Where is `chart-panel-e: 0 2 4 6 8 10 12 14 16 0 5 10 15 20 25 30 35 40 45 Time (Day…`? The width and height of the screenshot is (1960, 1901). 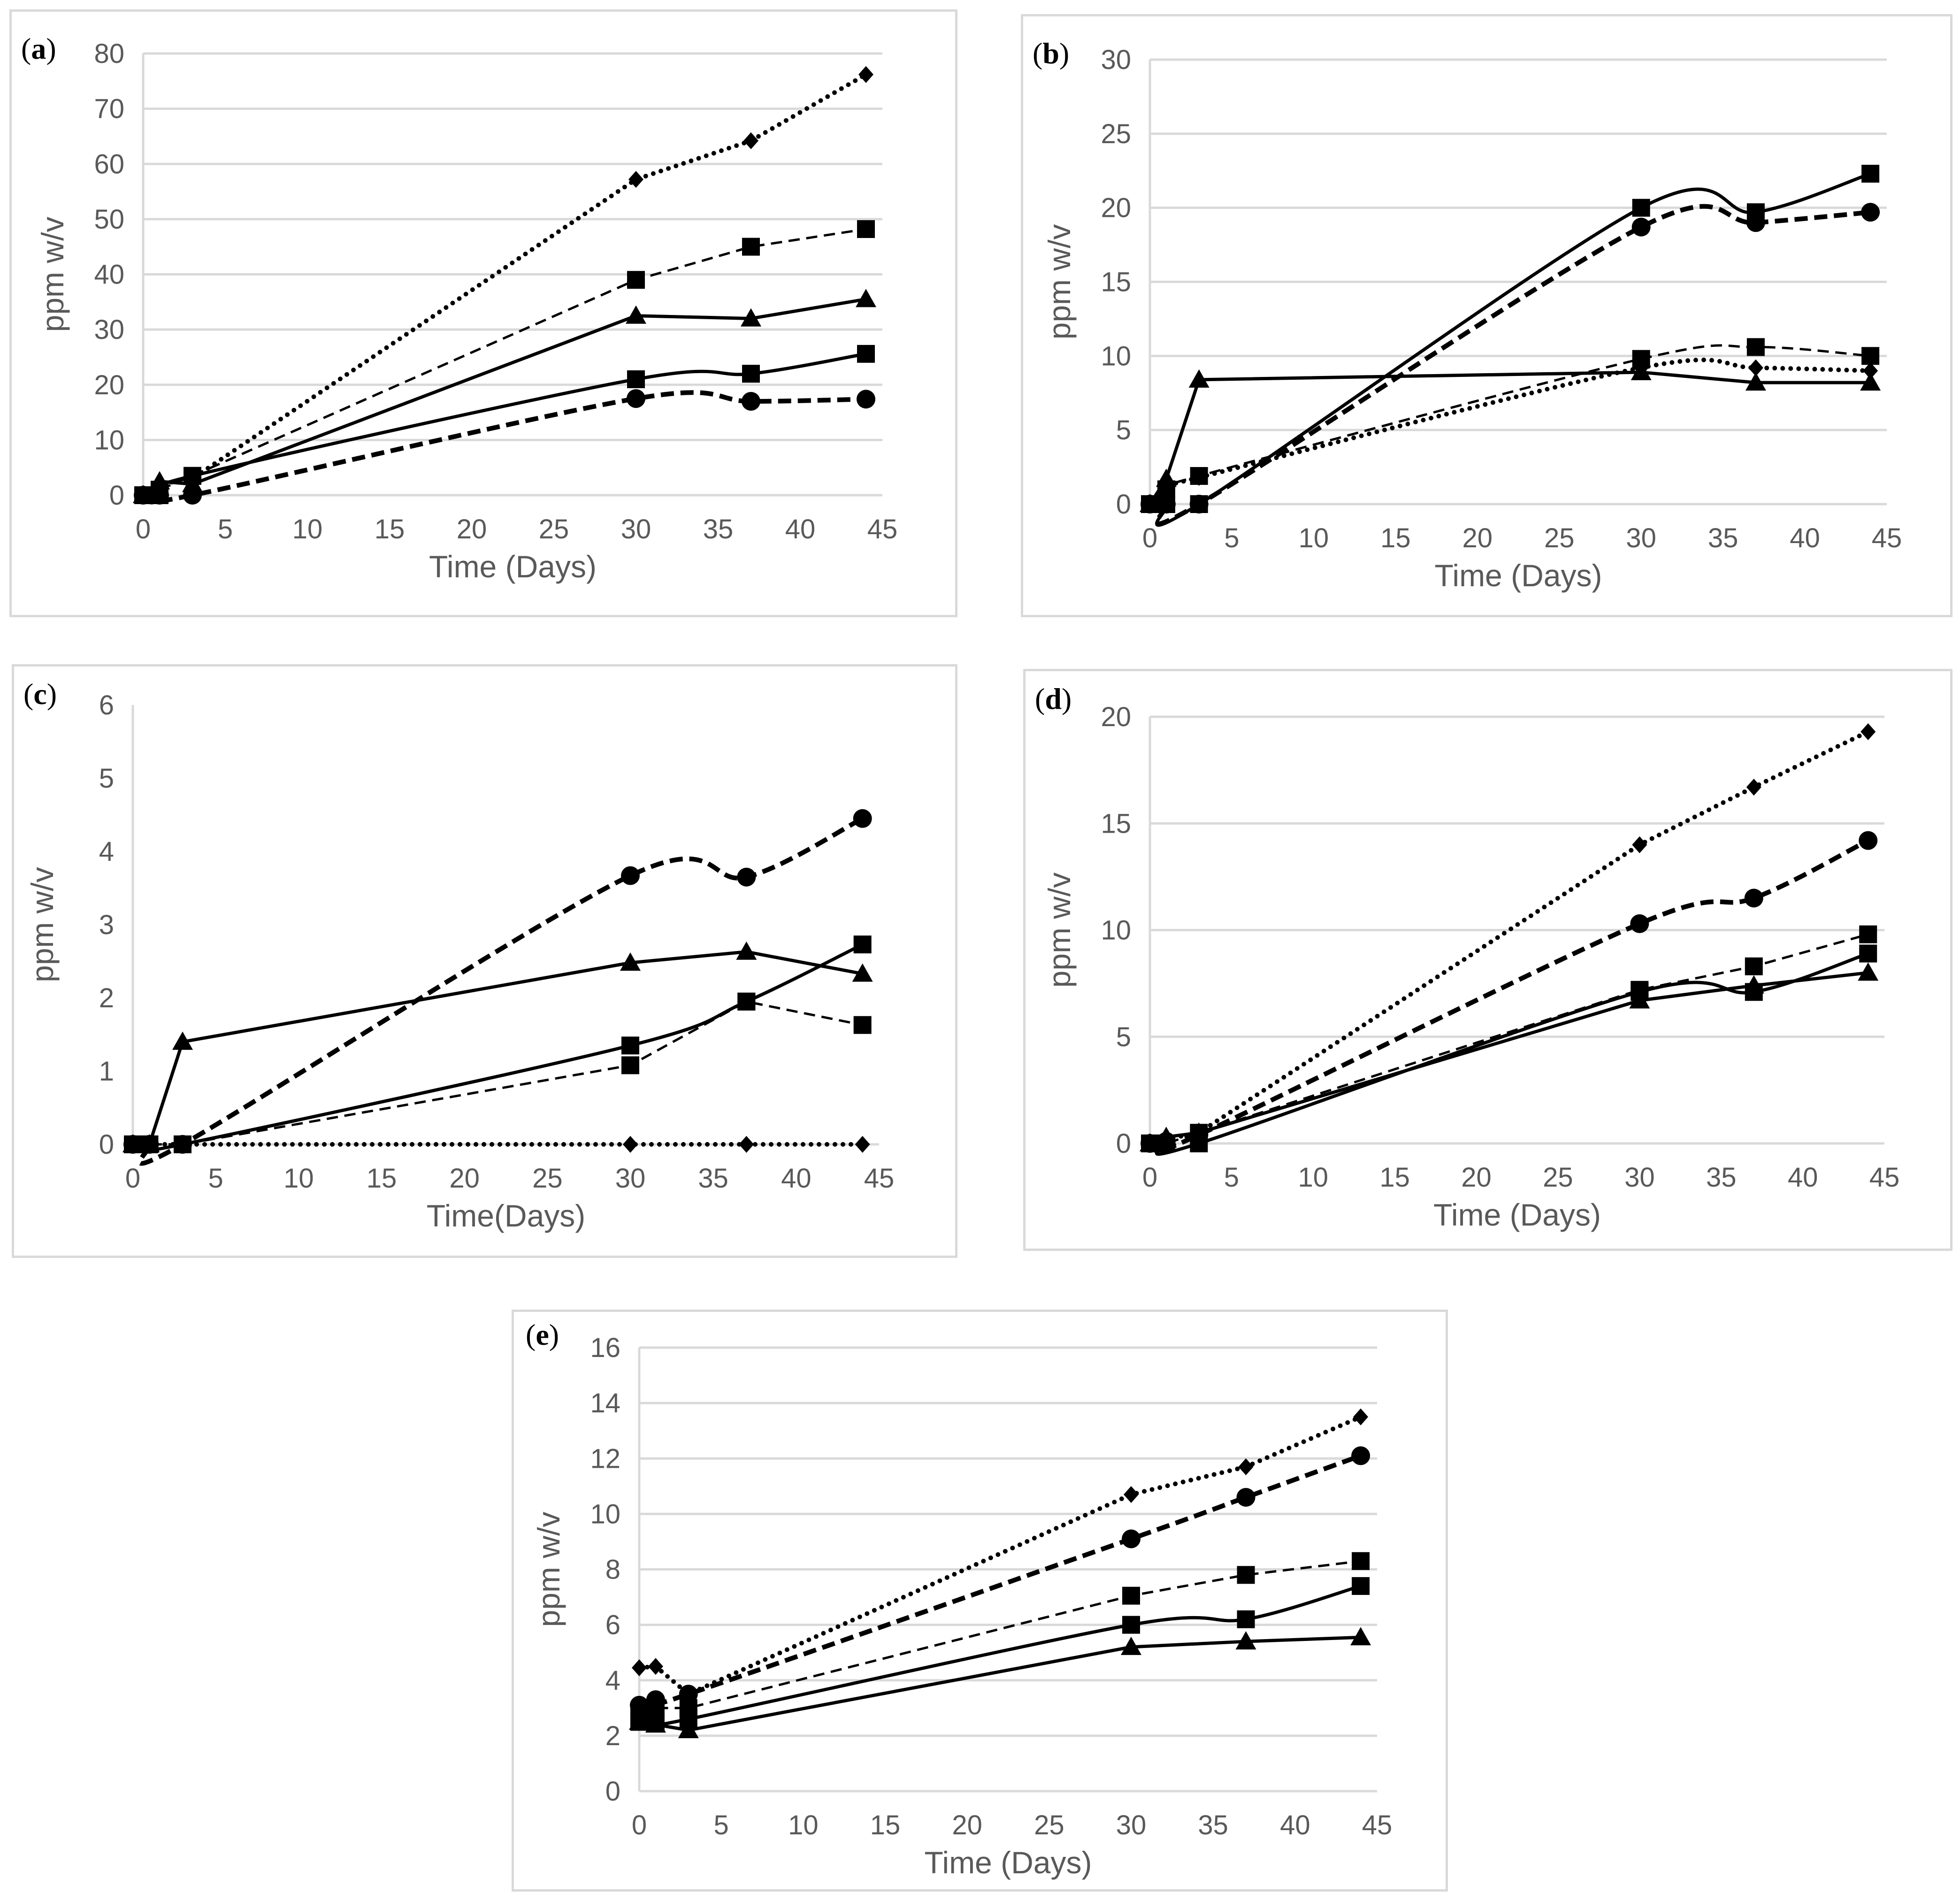
chart-panel-e: 0 2 4 6 8 10 12 14 16 0 5 10 15 20 25 30 35 40 45 Time (Day… is located at coordinates (980, 1601).